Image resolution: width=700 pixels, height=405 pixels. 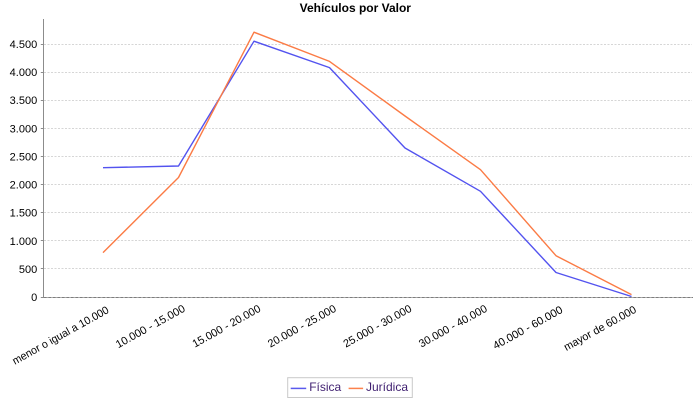 What do you see at coordinates (302, 326) in the screenshot?
I see `svg-text: 20.000 - 25.000` at bounding box center [302, 326].